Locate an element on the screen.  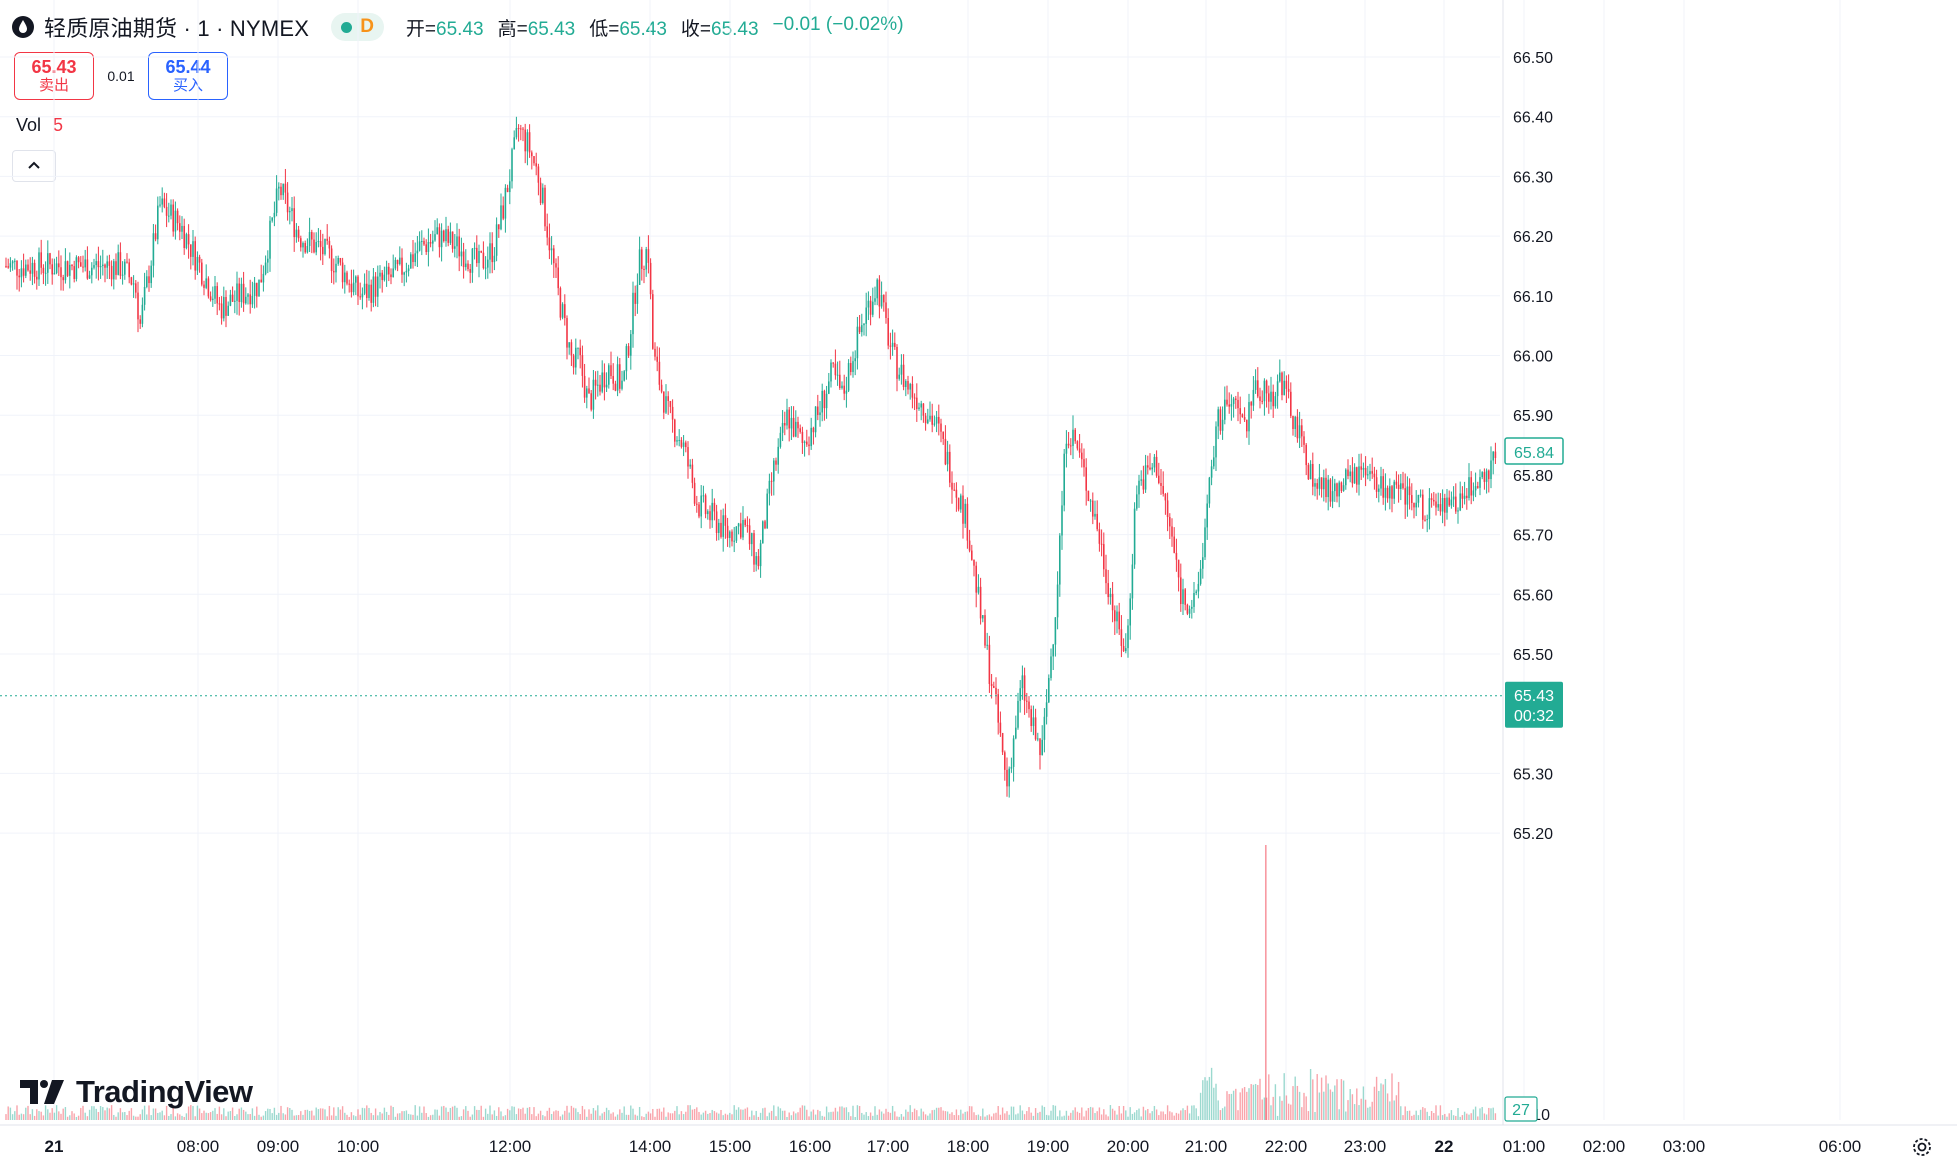
tradingview-logo: TradingView is located at coordinates (136, 1092).